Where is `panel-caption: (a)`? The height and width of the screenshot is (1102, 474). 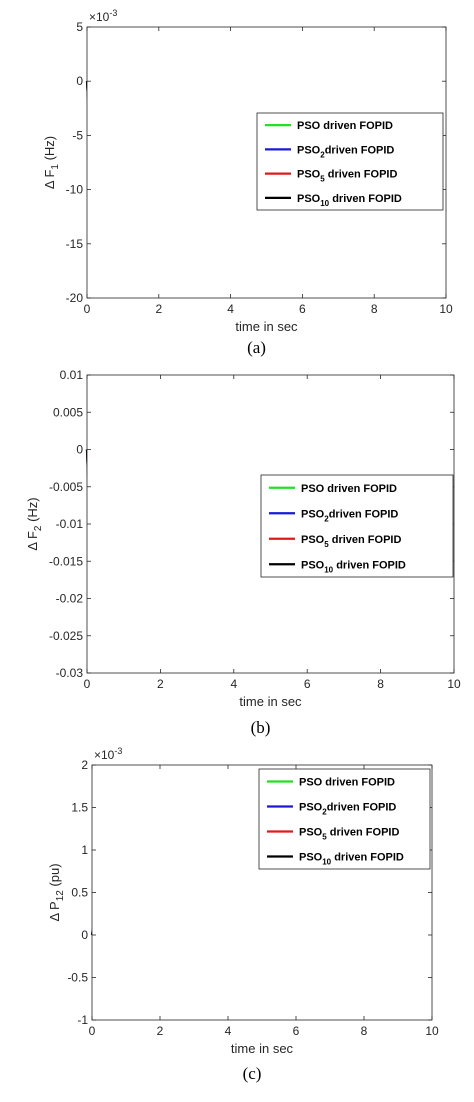
panel-caption: (a) is located at coordinates (256, 347).